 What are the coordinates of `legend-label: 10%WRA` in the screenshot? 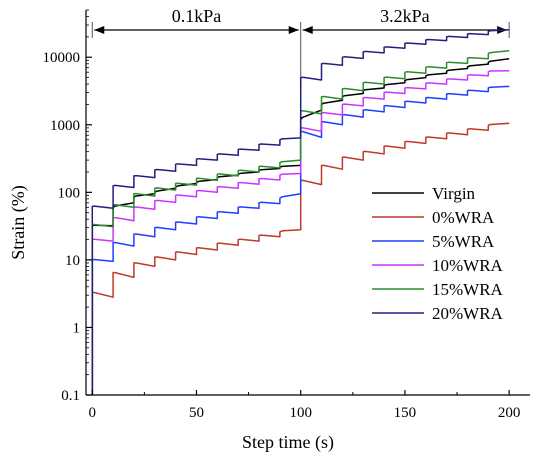 It's located at (468, 265).